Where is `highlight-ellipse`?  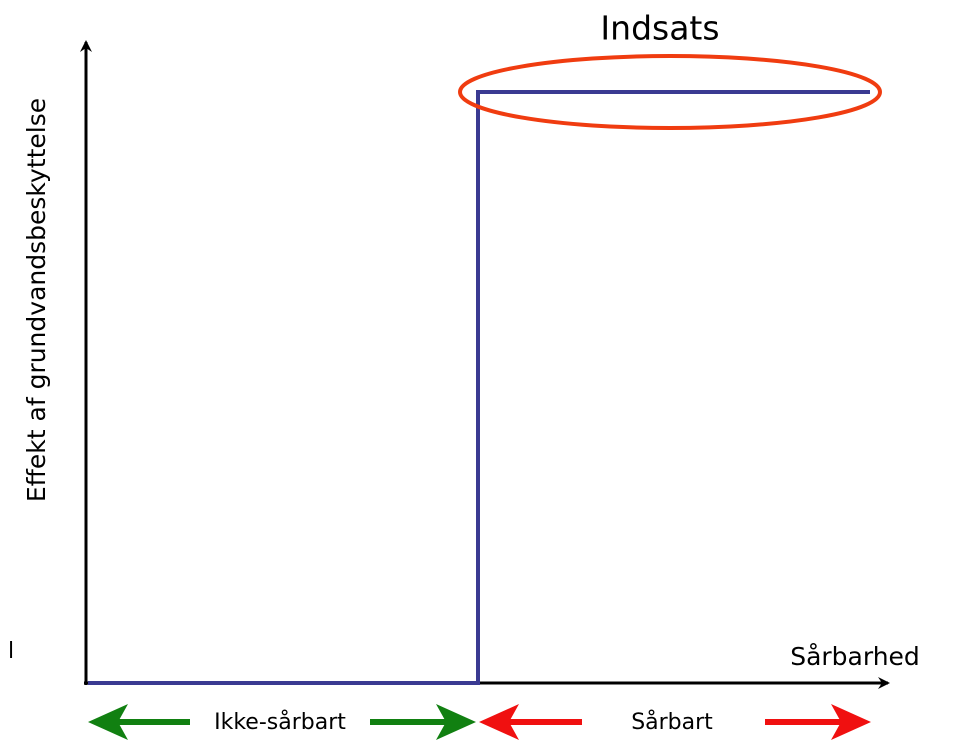
highlight-ellipse is located at coordinates (670, 92).